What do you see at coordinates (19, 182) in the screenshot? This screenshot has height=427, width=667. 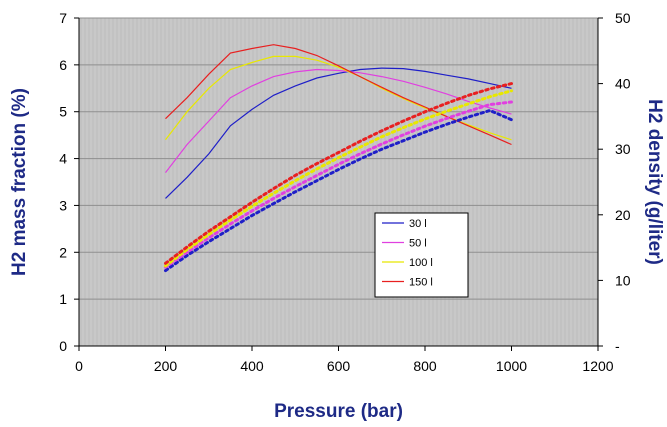 I see `y-axis-title: H2 mass fraction (%)` at bounding box center [19, 182].